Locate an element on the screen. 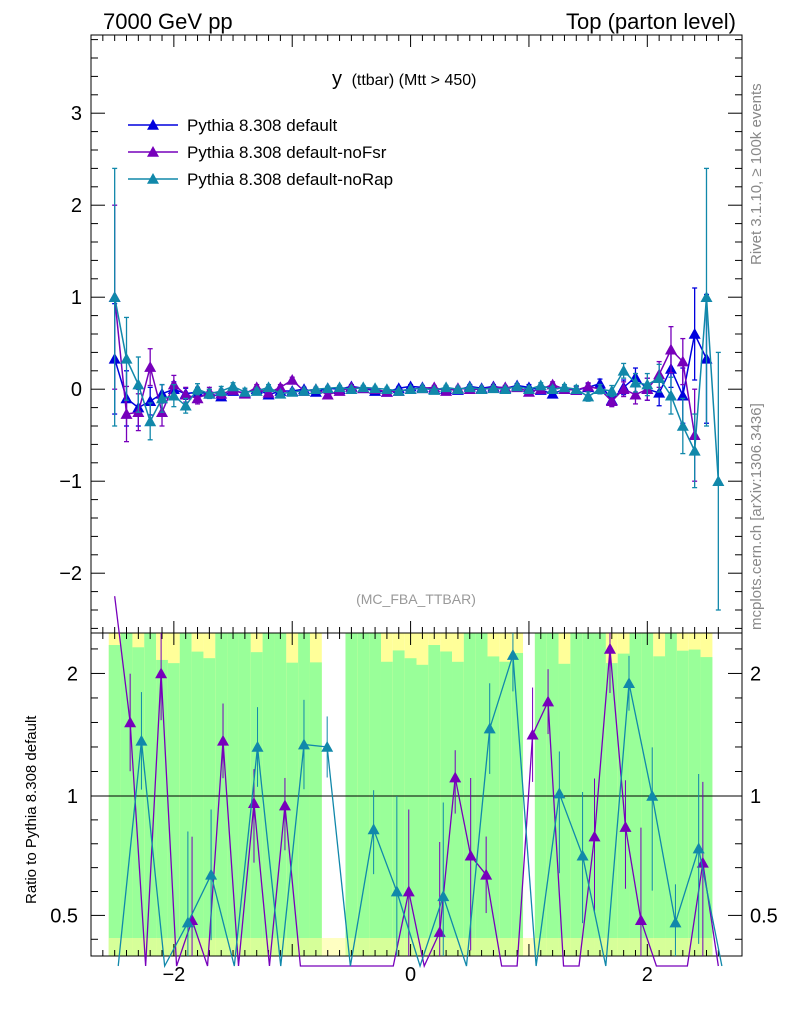  ratio-y-tick-label: 1 is located at coordinates (72, 797).